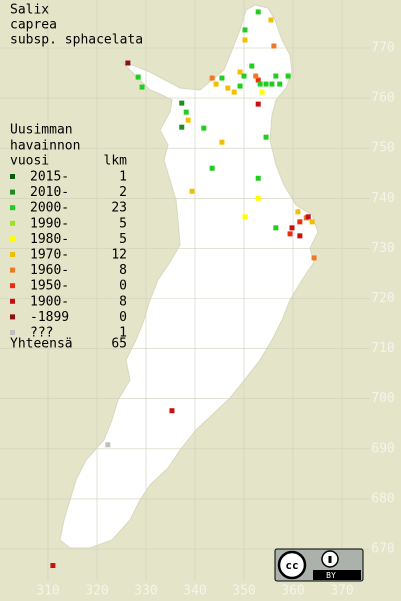 The image size is (401, 601). Describe the element at coordinates (49, 270) in the screenshot. I see `legend-label: 1960-` at that location.